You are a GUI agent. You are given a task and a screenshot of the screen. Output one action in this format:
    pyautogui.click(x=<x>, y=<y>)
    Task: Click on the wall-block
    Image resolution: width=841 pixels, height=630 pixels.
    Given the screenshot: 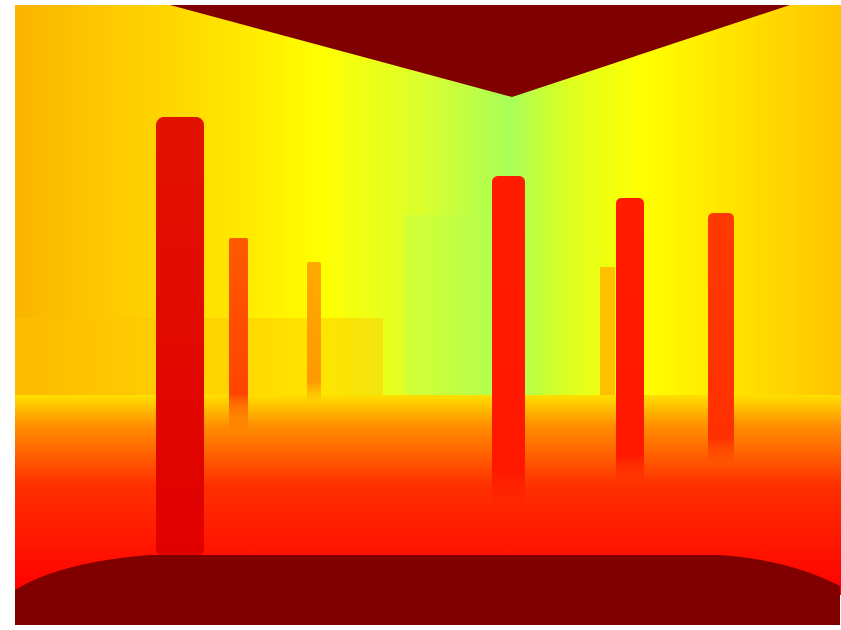 What is the action you would take?
    pyautogui.click(x=447, y=305)
    